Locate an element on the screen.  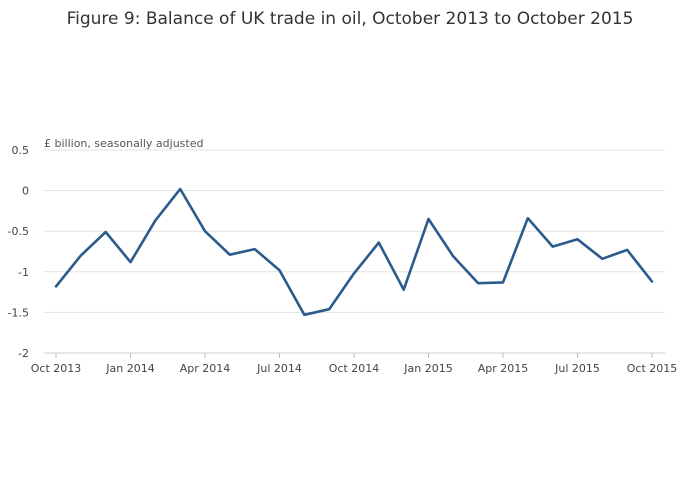
x-tick-label: Jul 2015 is located at coordinates (577, 368).